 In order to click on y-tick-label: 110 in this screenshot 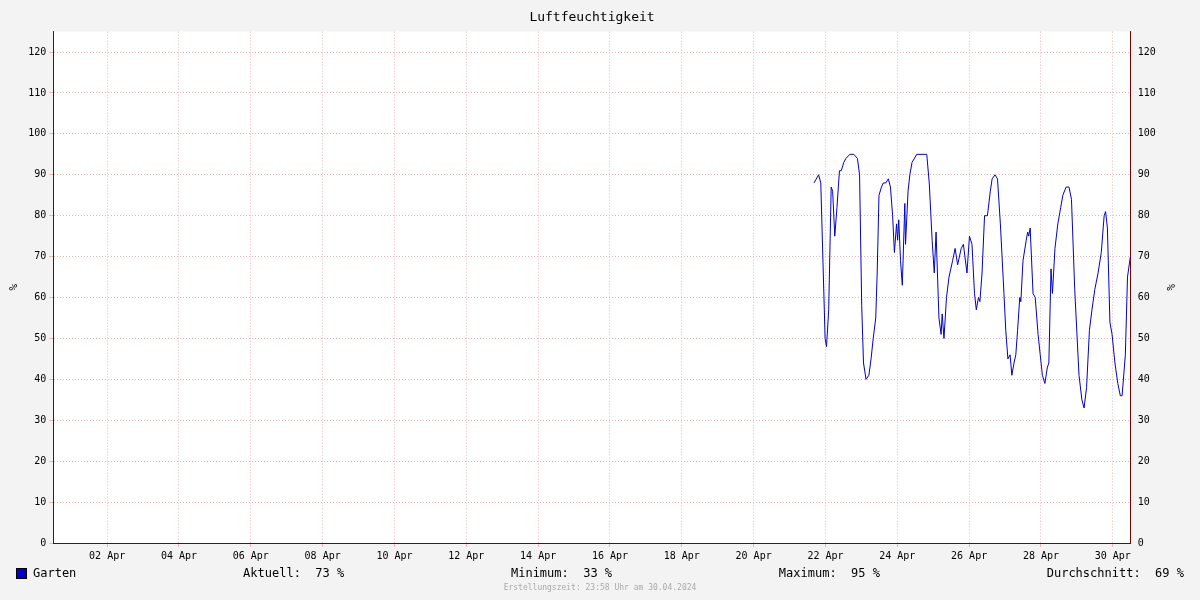, I will do `click(37, 92)`.